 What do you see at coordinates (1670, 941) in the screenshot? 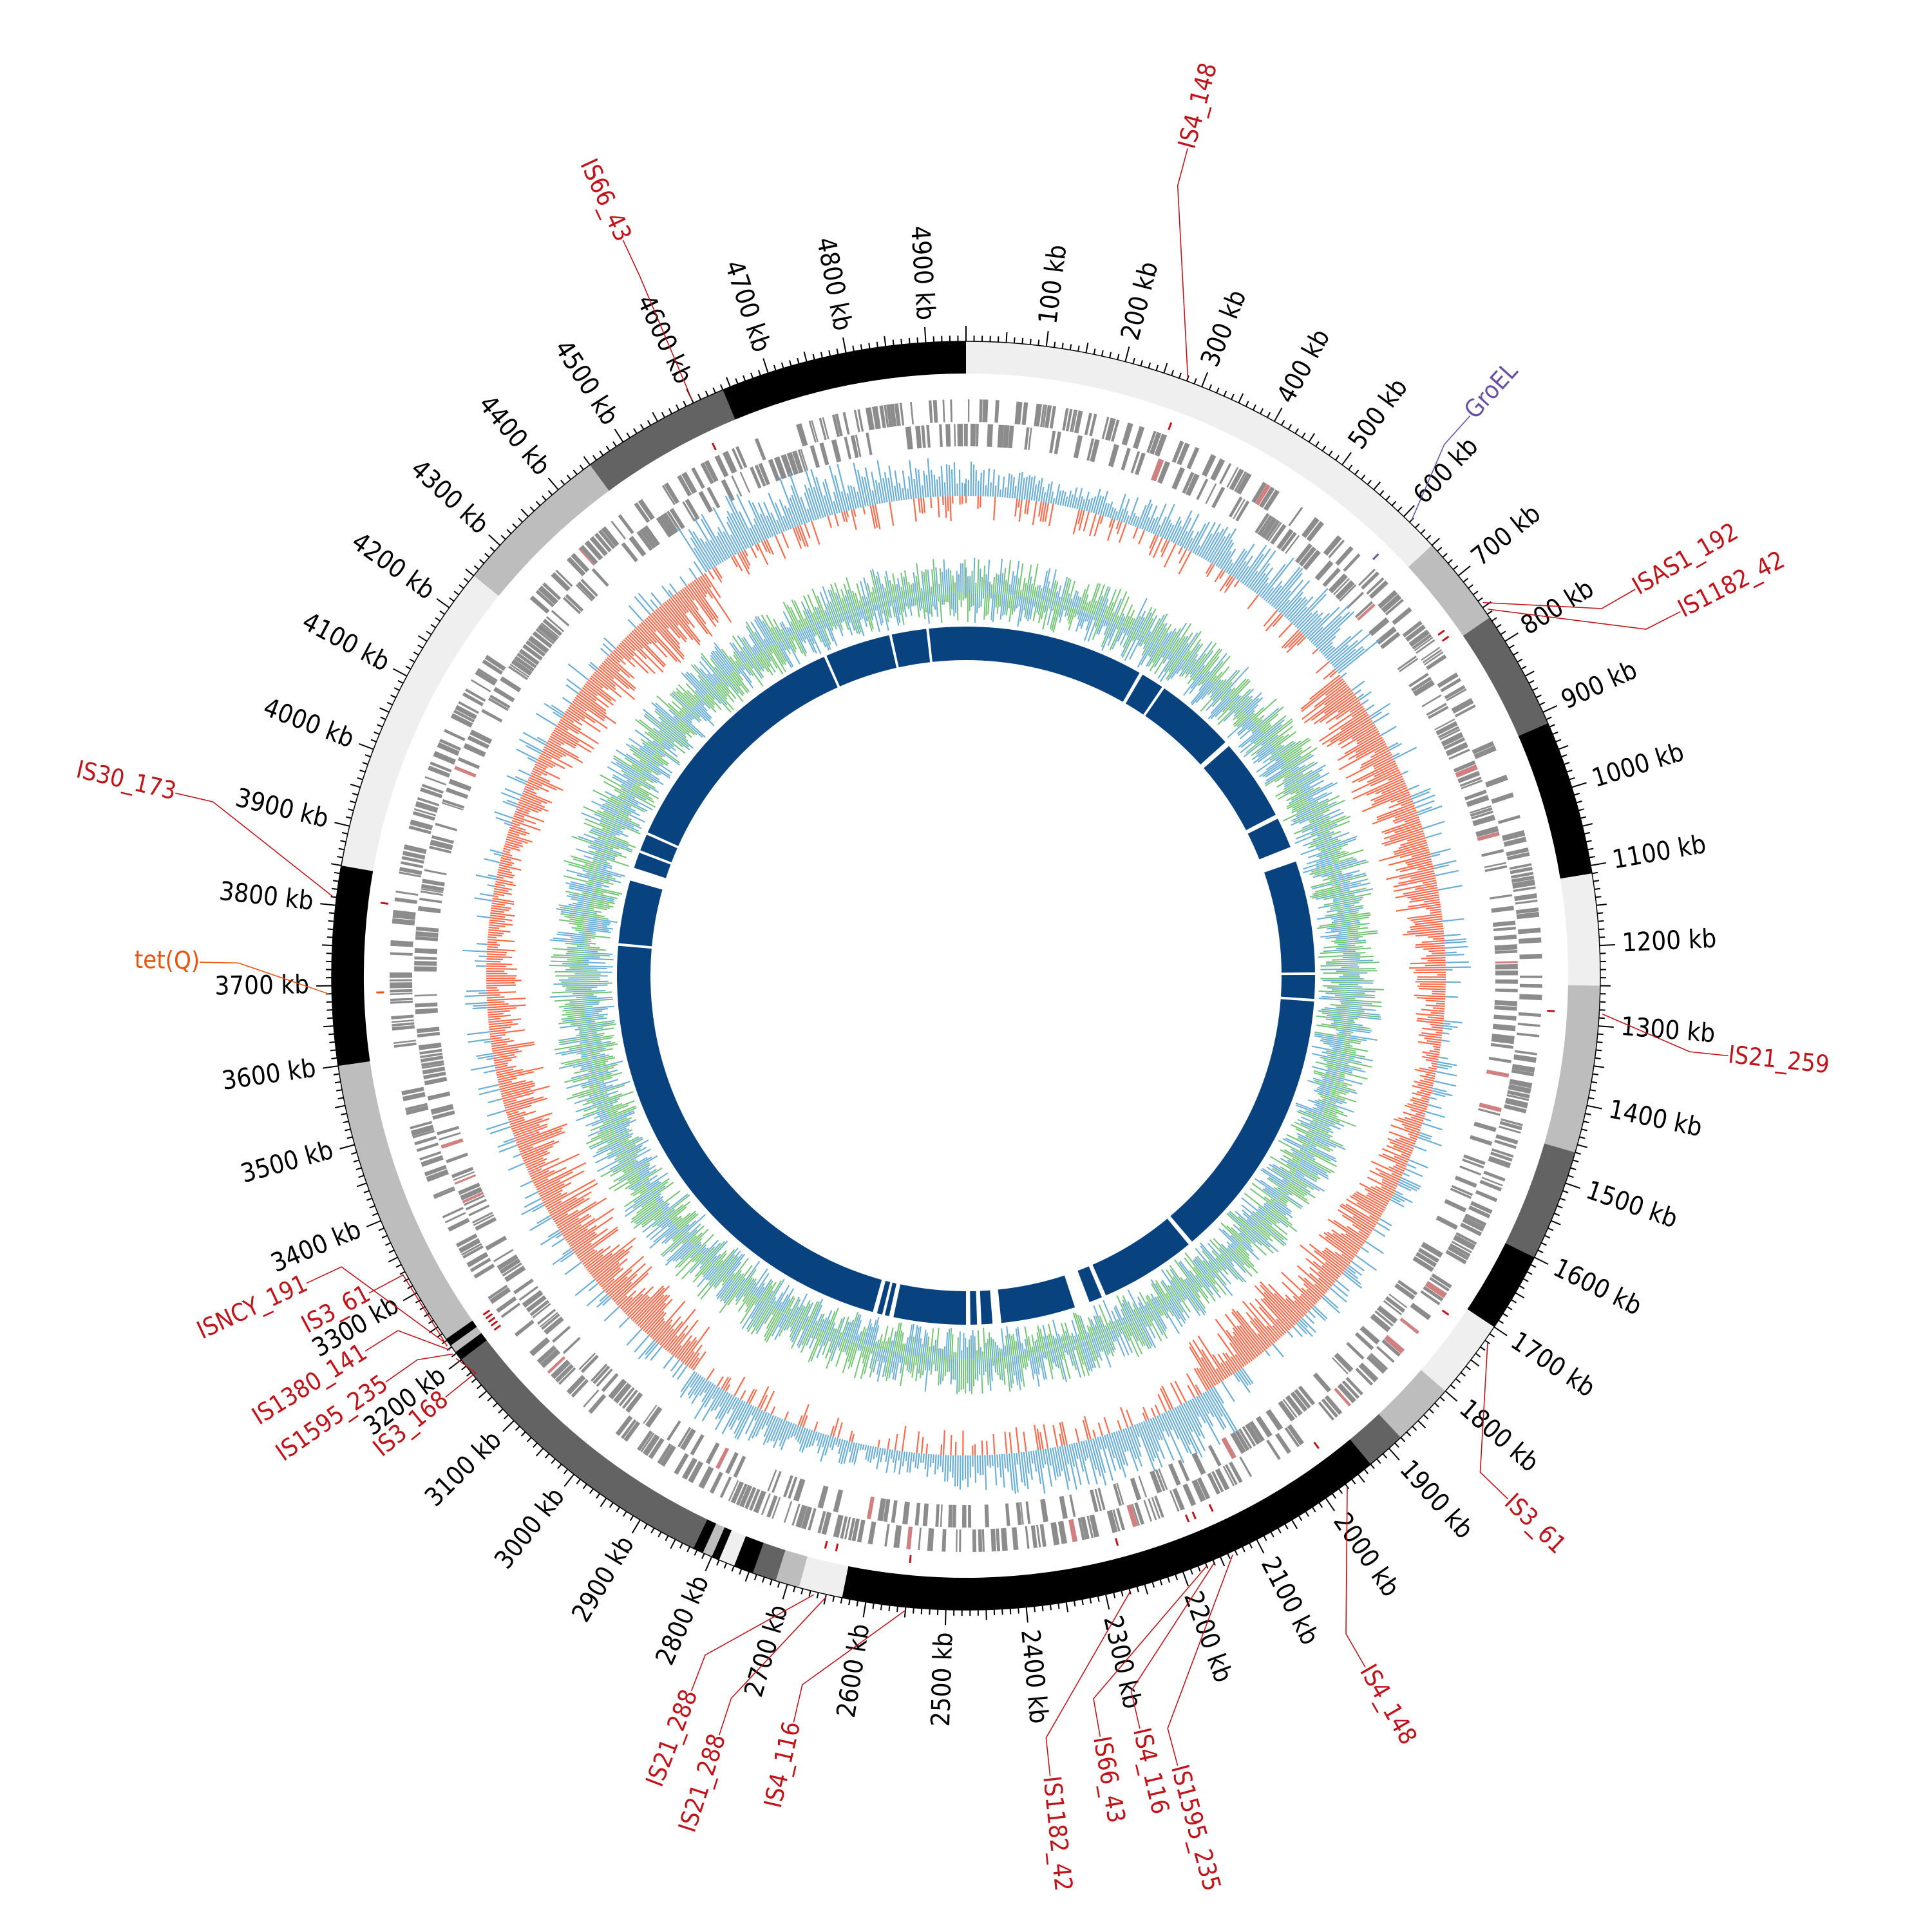
I see `tick-label: 1200 kb` at bounding box center [1670, 941].